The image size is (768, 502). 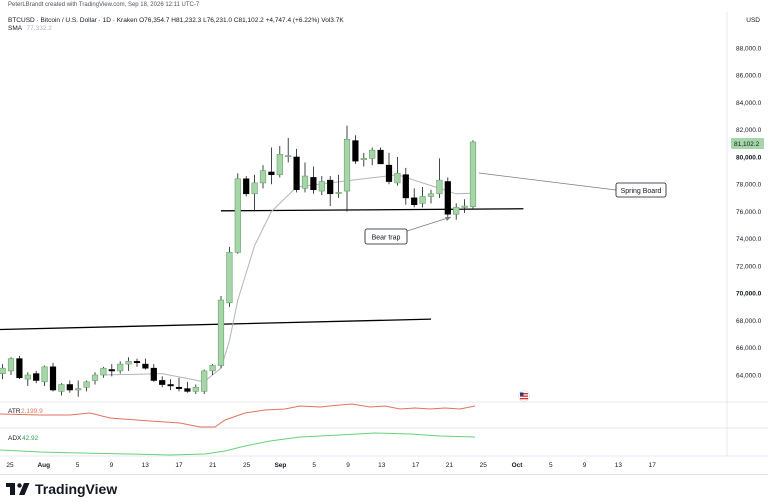 What do you see at coordinates (408, 230) in the screenshot?
I see `bear-trap-annotation: Bear trap` at bounding box center [408, 230].